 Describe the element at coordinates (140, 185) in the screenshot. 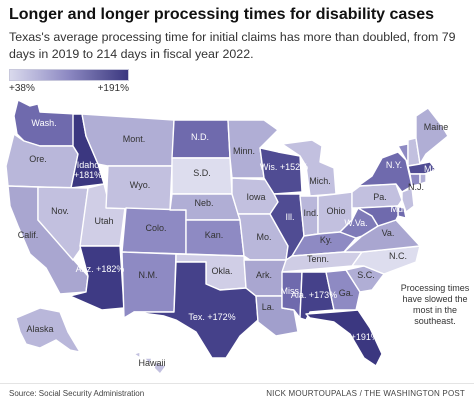

I see `state-label-wy: Wyo.` at that location.